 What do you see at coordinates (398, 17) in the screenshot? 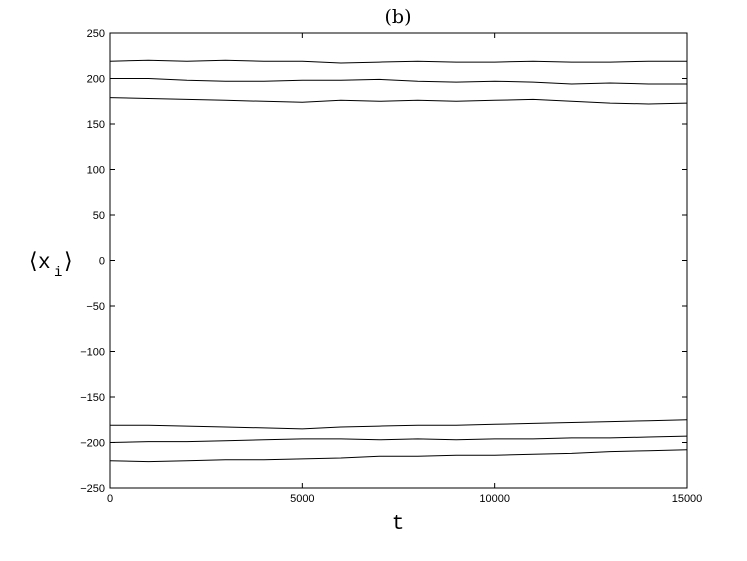
I see `chart-title: (b)` at bounding box center [398, 17].